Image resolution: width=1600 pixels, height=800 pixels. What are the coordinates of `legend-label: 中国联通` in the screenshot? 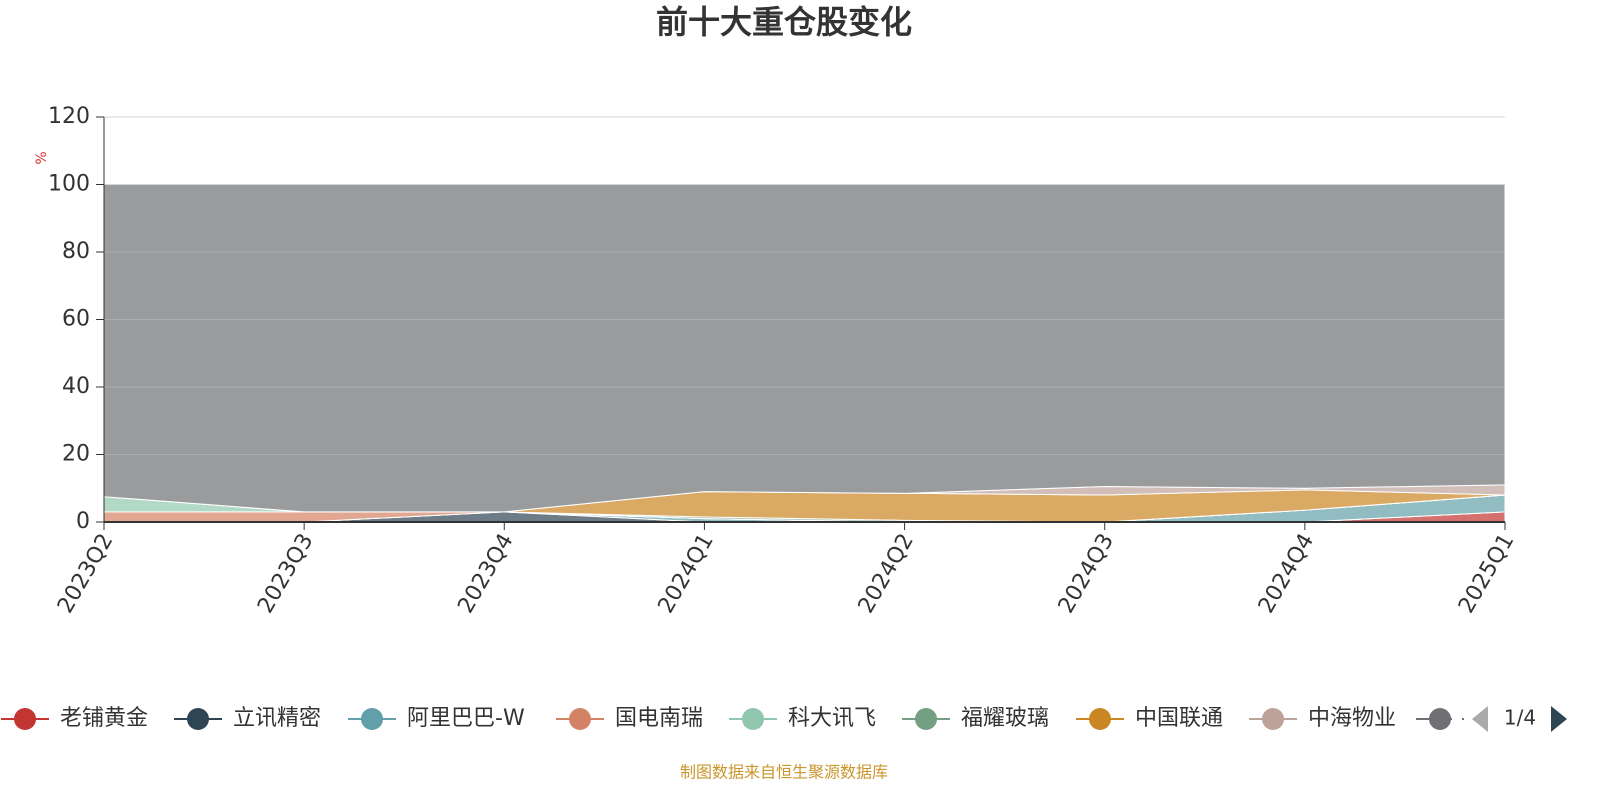 It's located at (1179, 718).